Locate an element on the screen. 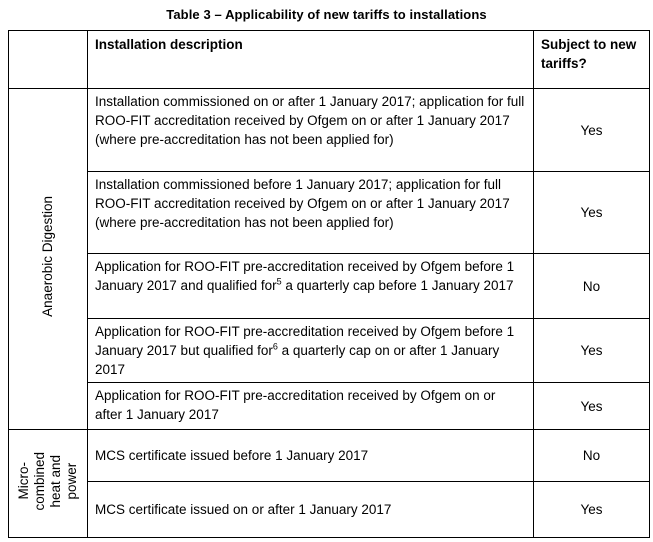 Image resolution: width=653 pixels, height=542 pixels. category-header-cell is located at coordinates (48, 59).